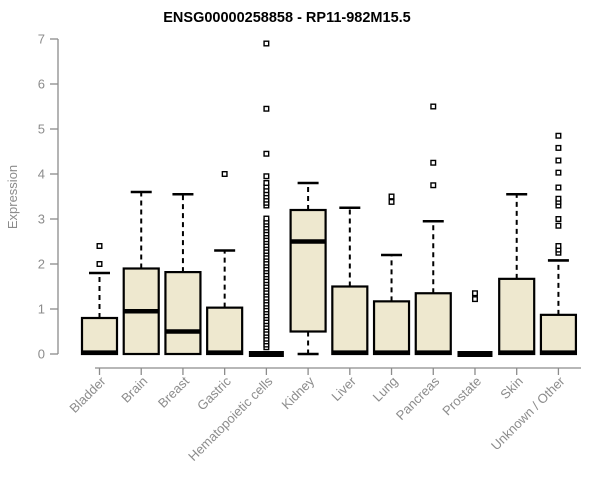 The height and width of the screenshot is (500, 600). I want to click on x-tick-label-lung: Lung, so click(385, 389).